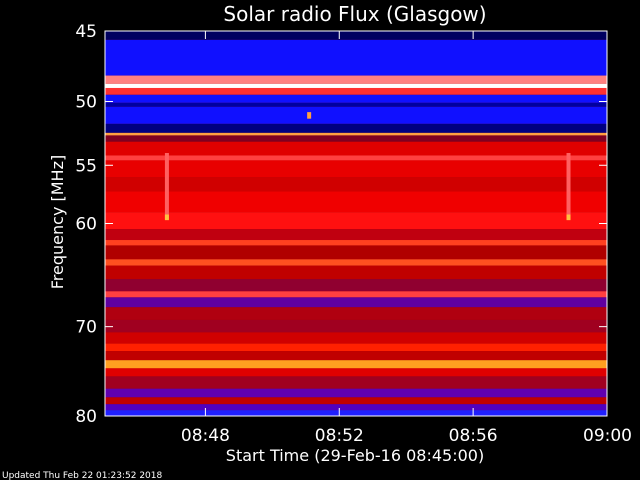 The height and width of the screenshot is (480, 640). What do you see at coordinates (86, 103) in the screenshot?
I see `y-tick-label: 50` at bounding box center [86, 103].